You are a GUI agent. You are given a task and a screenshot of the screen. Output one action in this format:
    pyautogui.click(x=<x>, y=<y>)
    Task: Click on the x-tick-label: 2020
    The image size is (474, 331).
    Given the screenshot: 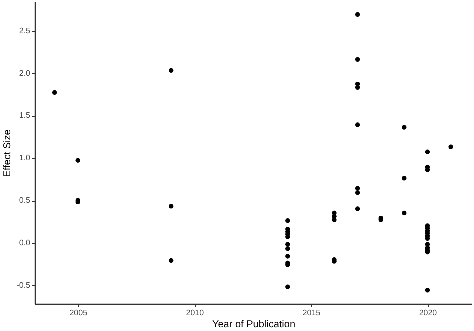 What is the action you would take?
    pyautogui.click(x=428, y=313)
    